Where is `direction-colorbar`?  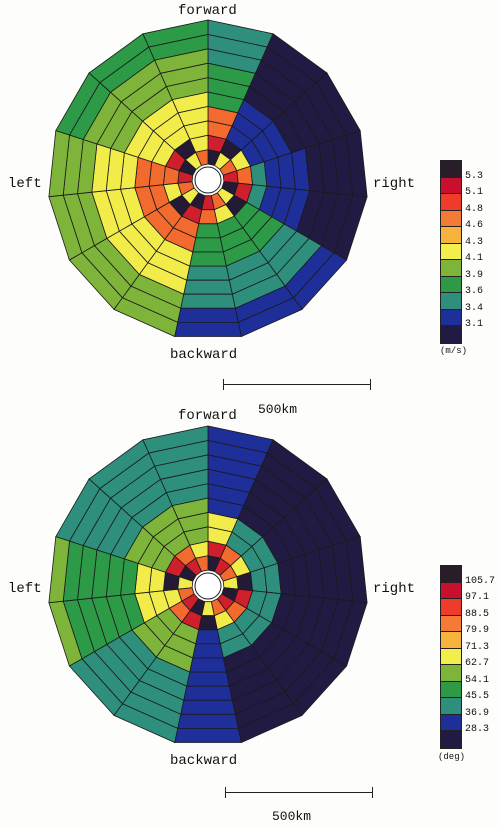
direction-colorbar is located at coordinates (451, 657).